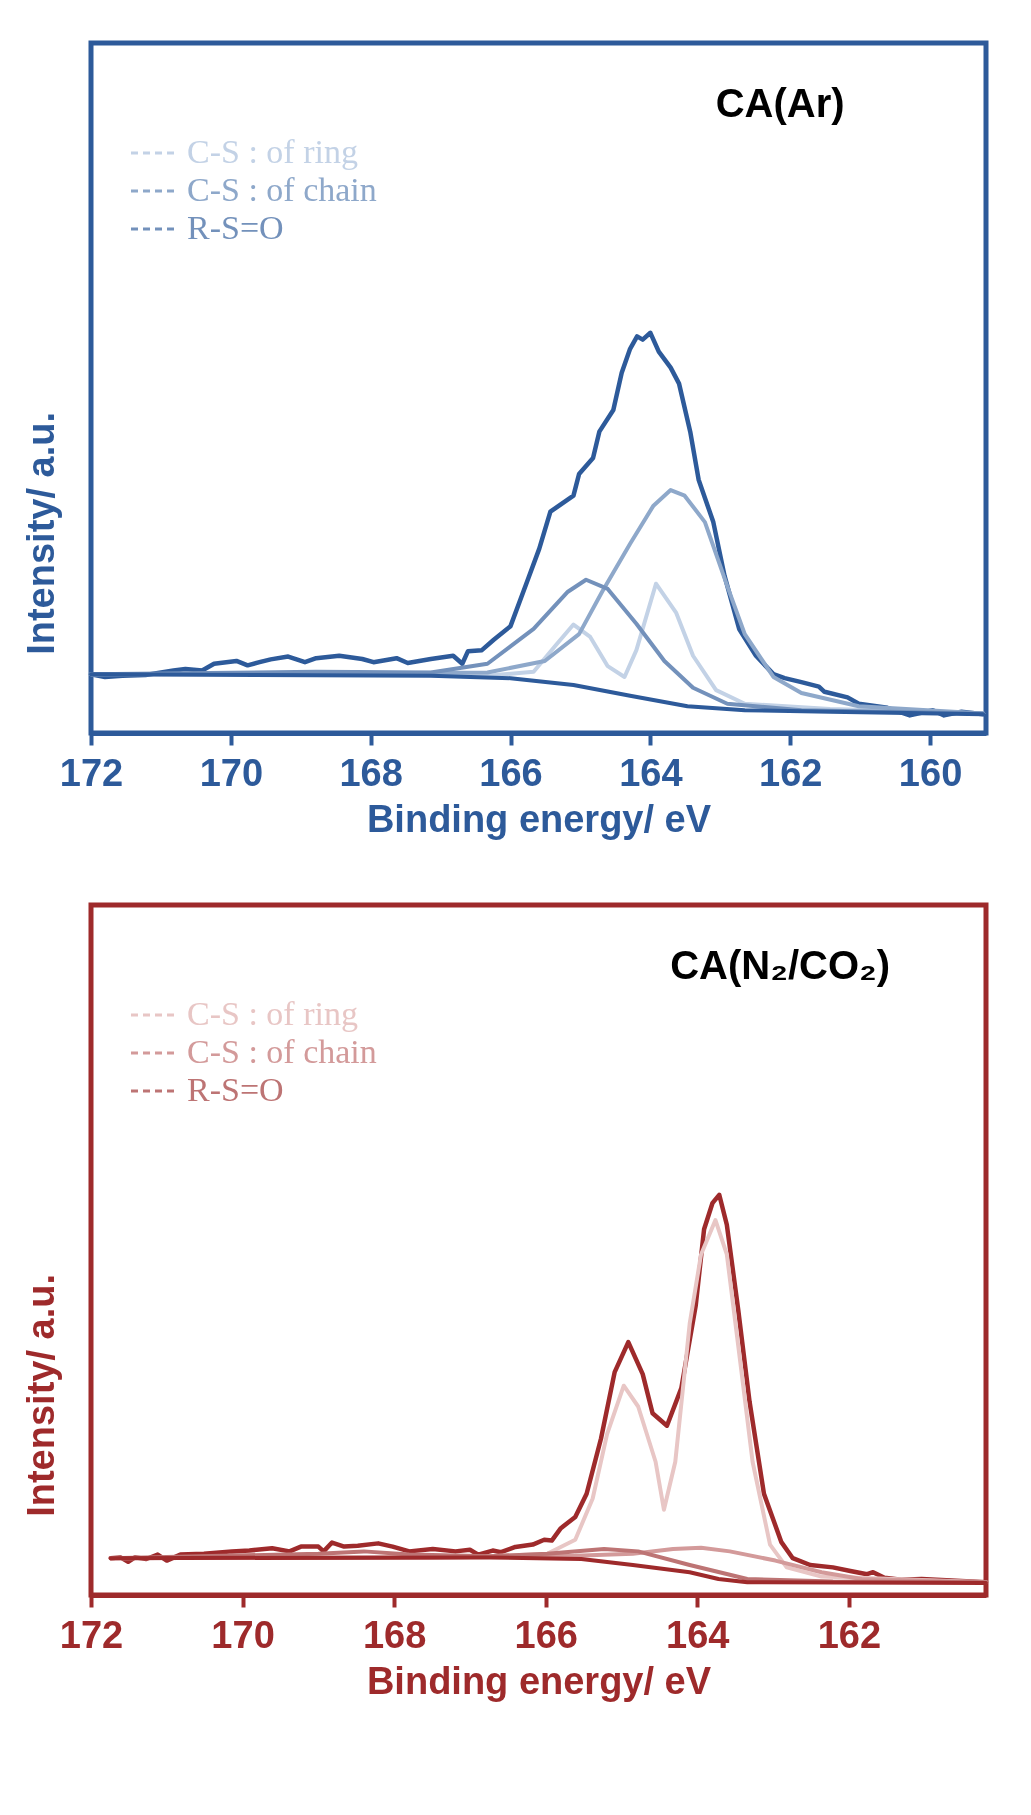 This screenshot has height=1815, width=1031. Describe the element at coordinates (930, 772) in the screenshot. I see `x-tick-label: 160` at that location.